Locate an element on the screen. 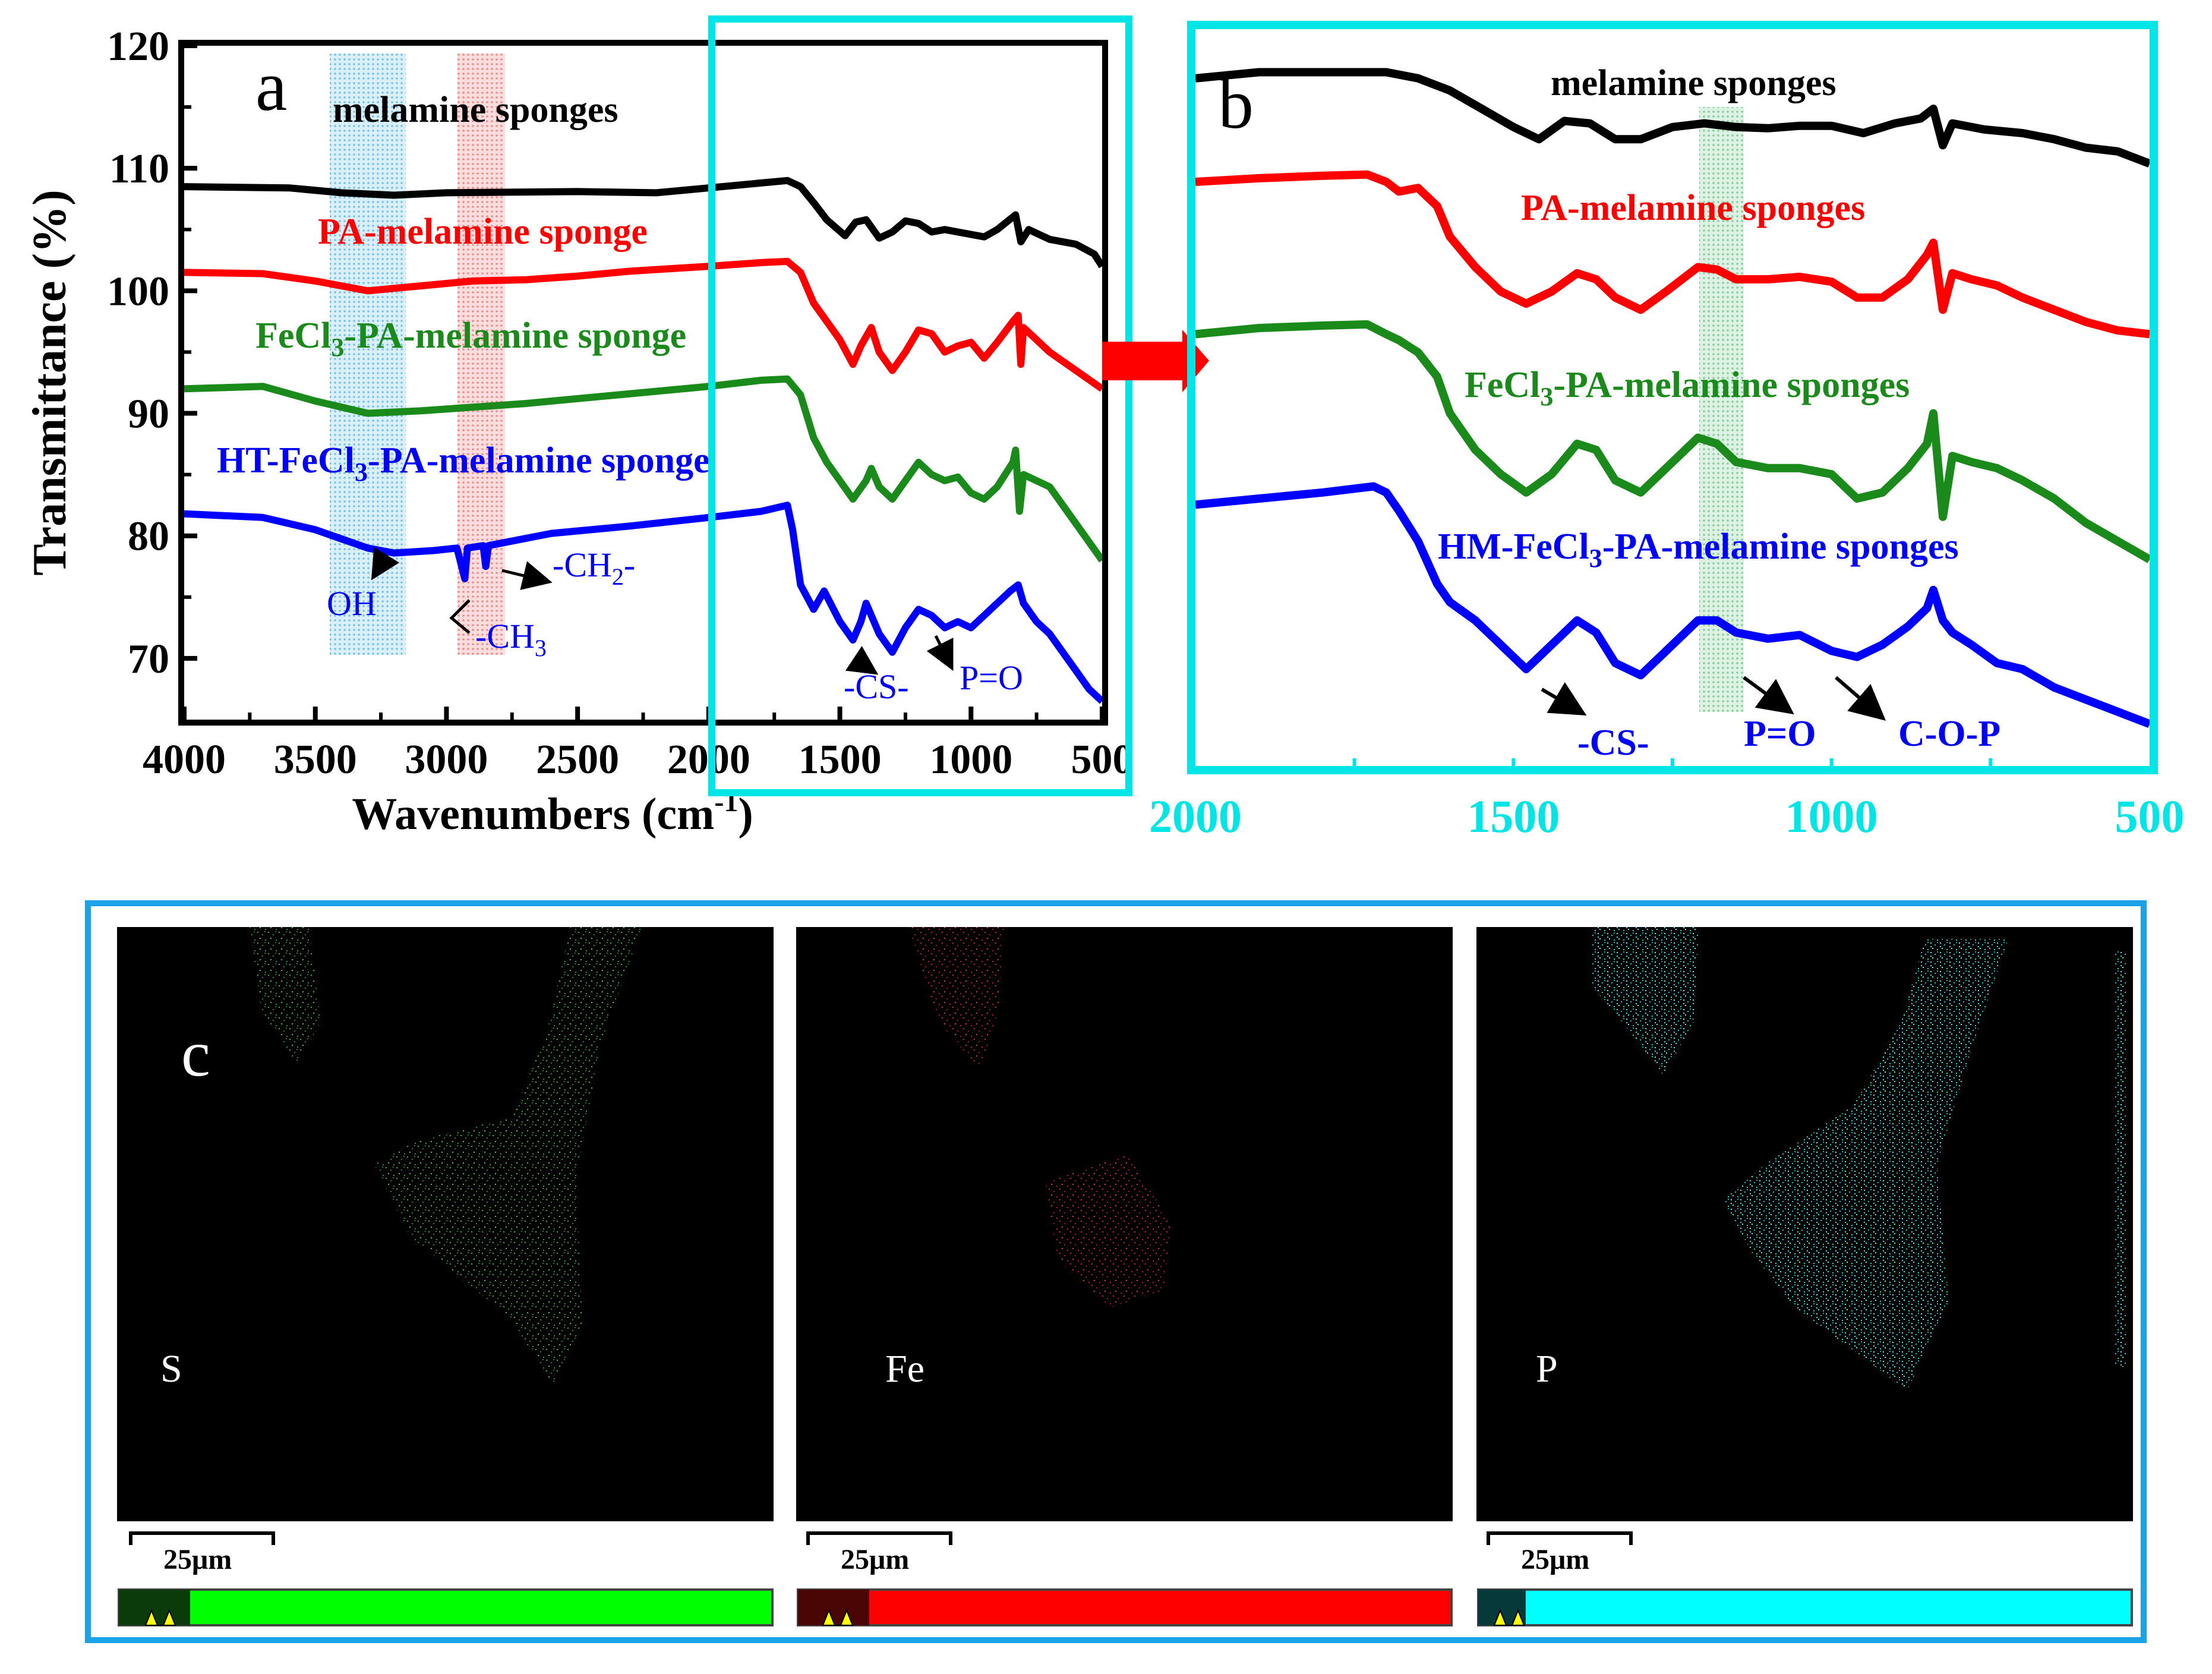 This screenshot has height=1674, width=2212. a-xtick-label: 500 is located at coordinates (1102, 760).